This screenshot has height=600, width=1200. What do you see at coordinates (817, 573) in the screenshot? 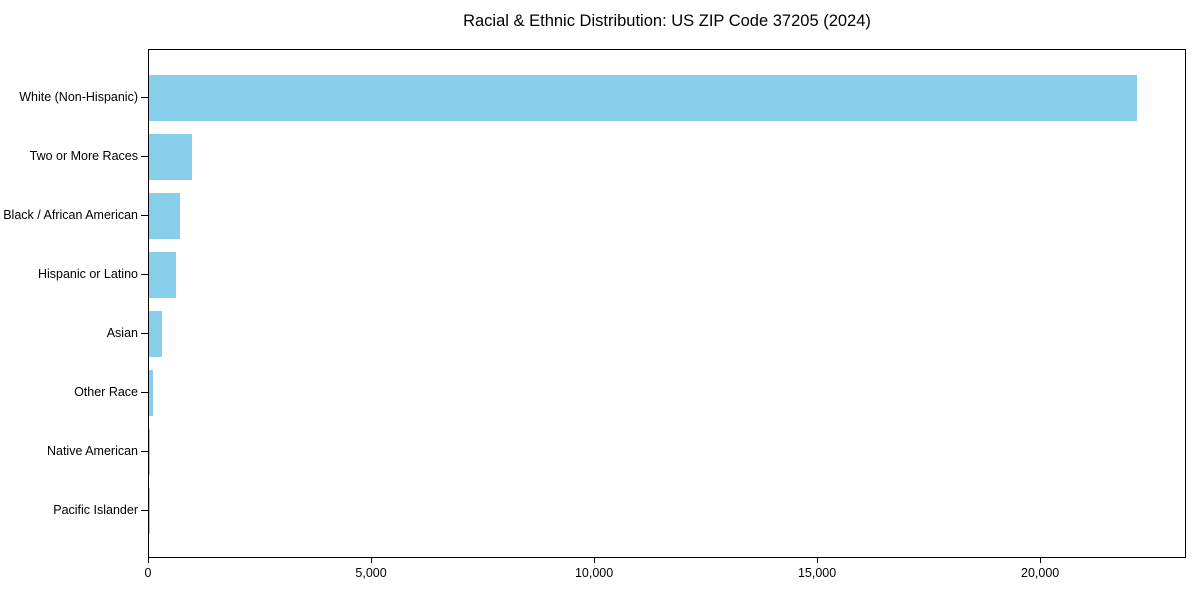
I see `x-tick-label: 15,000` at bounding box center [817, 573].